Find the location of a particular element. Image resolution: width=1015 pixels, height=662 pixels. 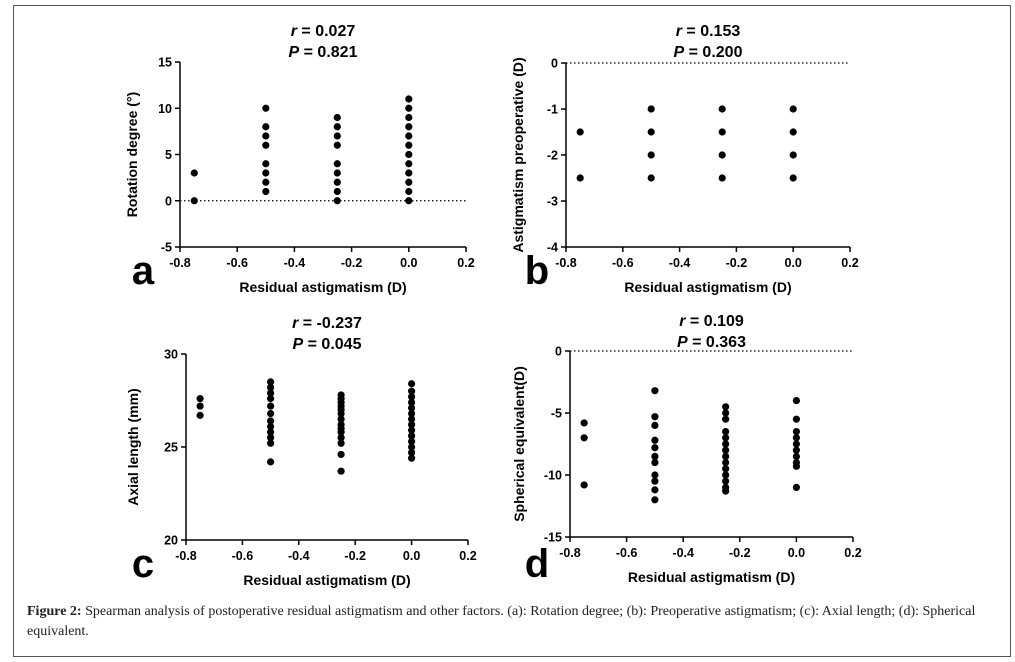

x-tick-label: -0.8 is located at coordinates (566, 263).